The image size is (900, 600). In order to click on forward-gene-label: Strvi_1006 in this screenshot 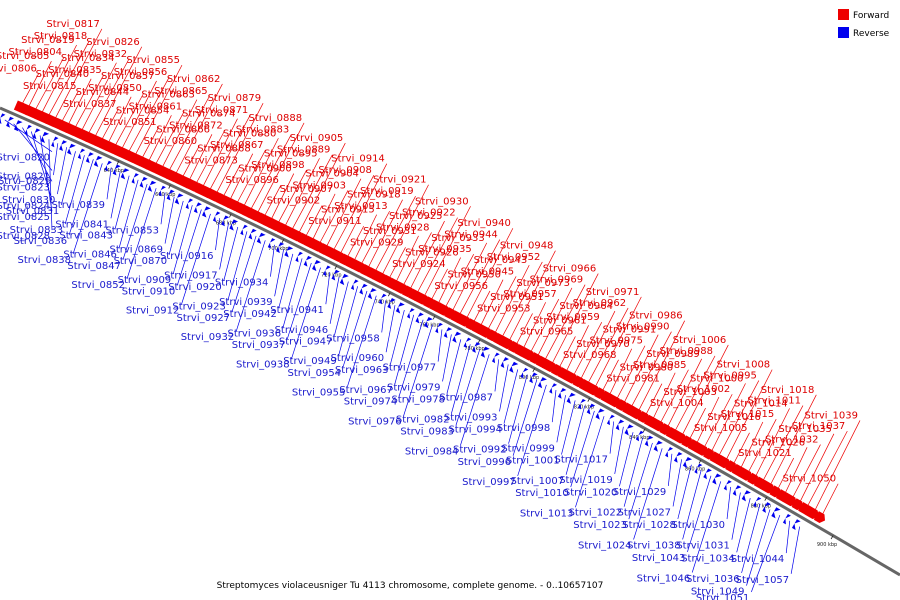, I will do `click(700, 340)`.